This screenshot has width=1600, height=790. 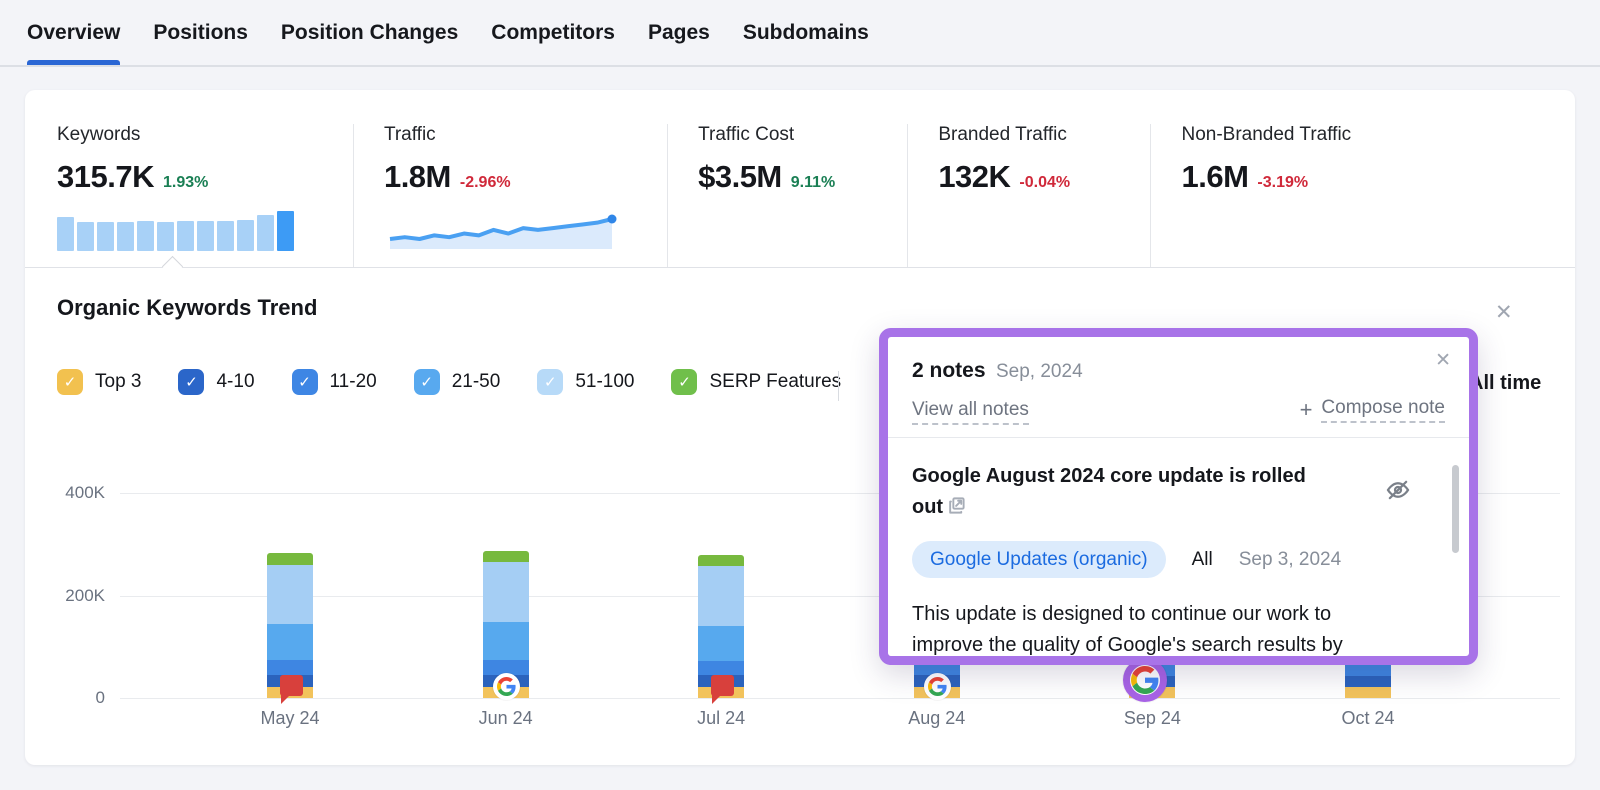 What do you see at coordinates (1152, 718) in the screenshot?
I see `x-axis-label-sep-24: Sep 24` at bounding box center [1152, 718].